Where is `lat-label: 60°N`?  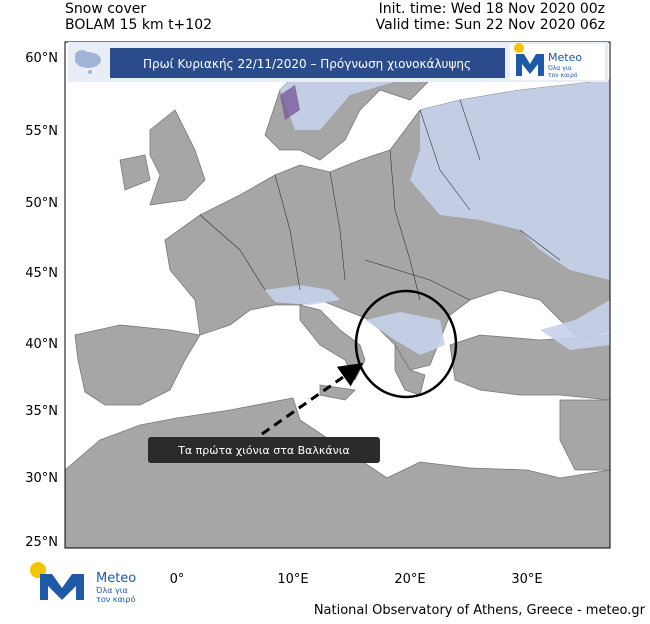
lat-label: 60°N is located at coordinates (41, 58).